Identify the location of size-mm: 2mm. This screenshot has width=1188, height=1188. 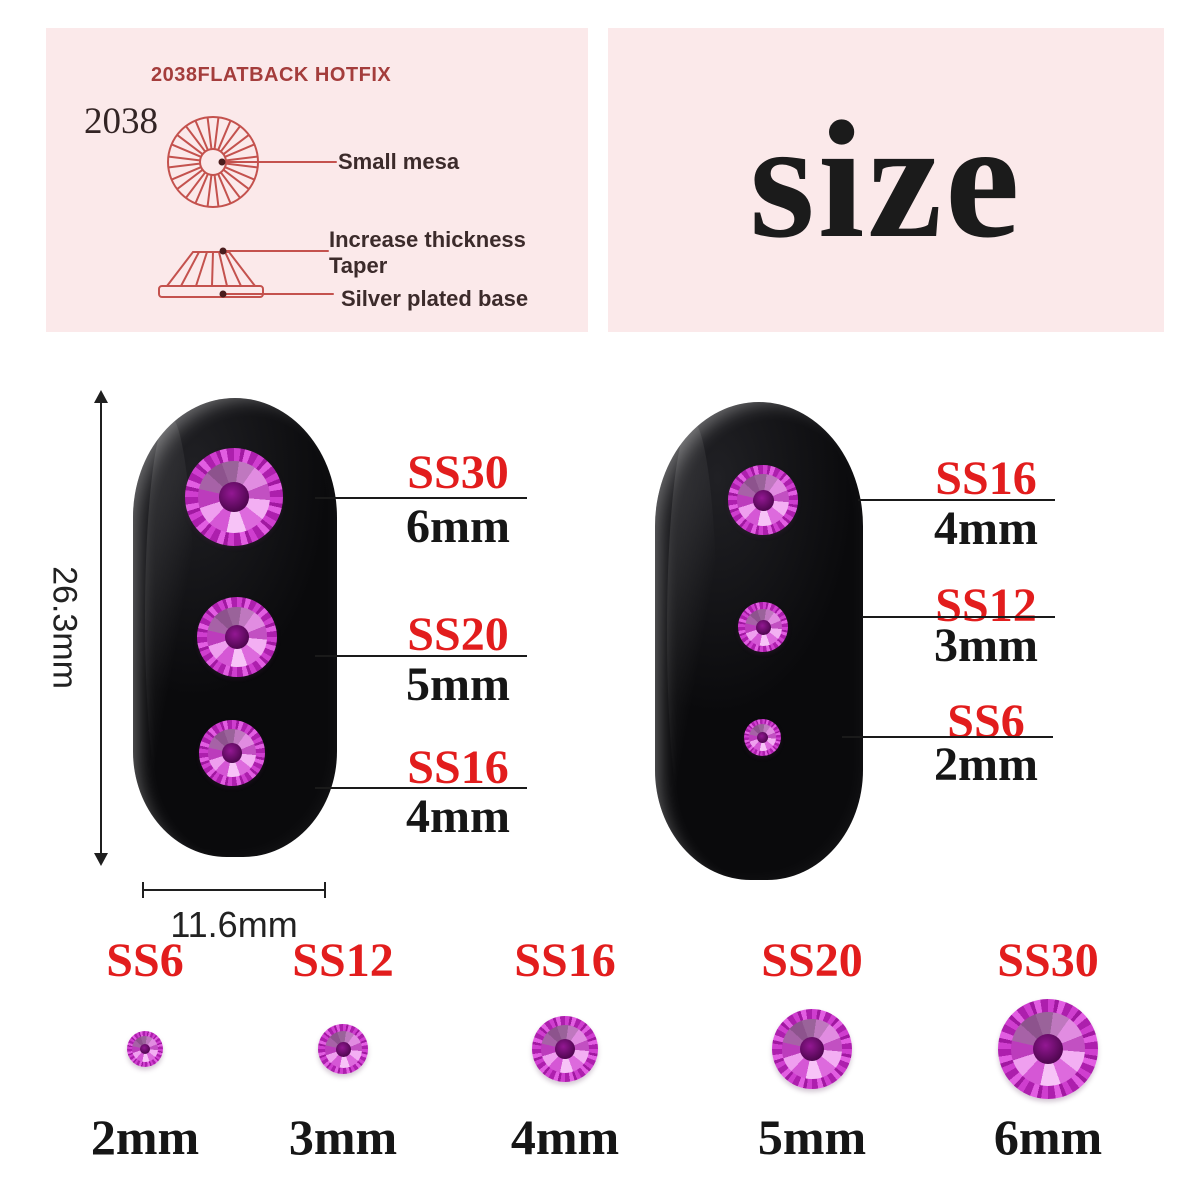
(145, 1137).